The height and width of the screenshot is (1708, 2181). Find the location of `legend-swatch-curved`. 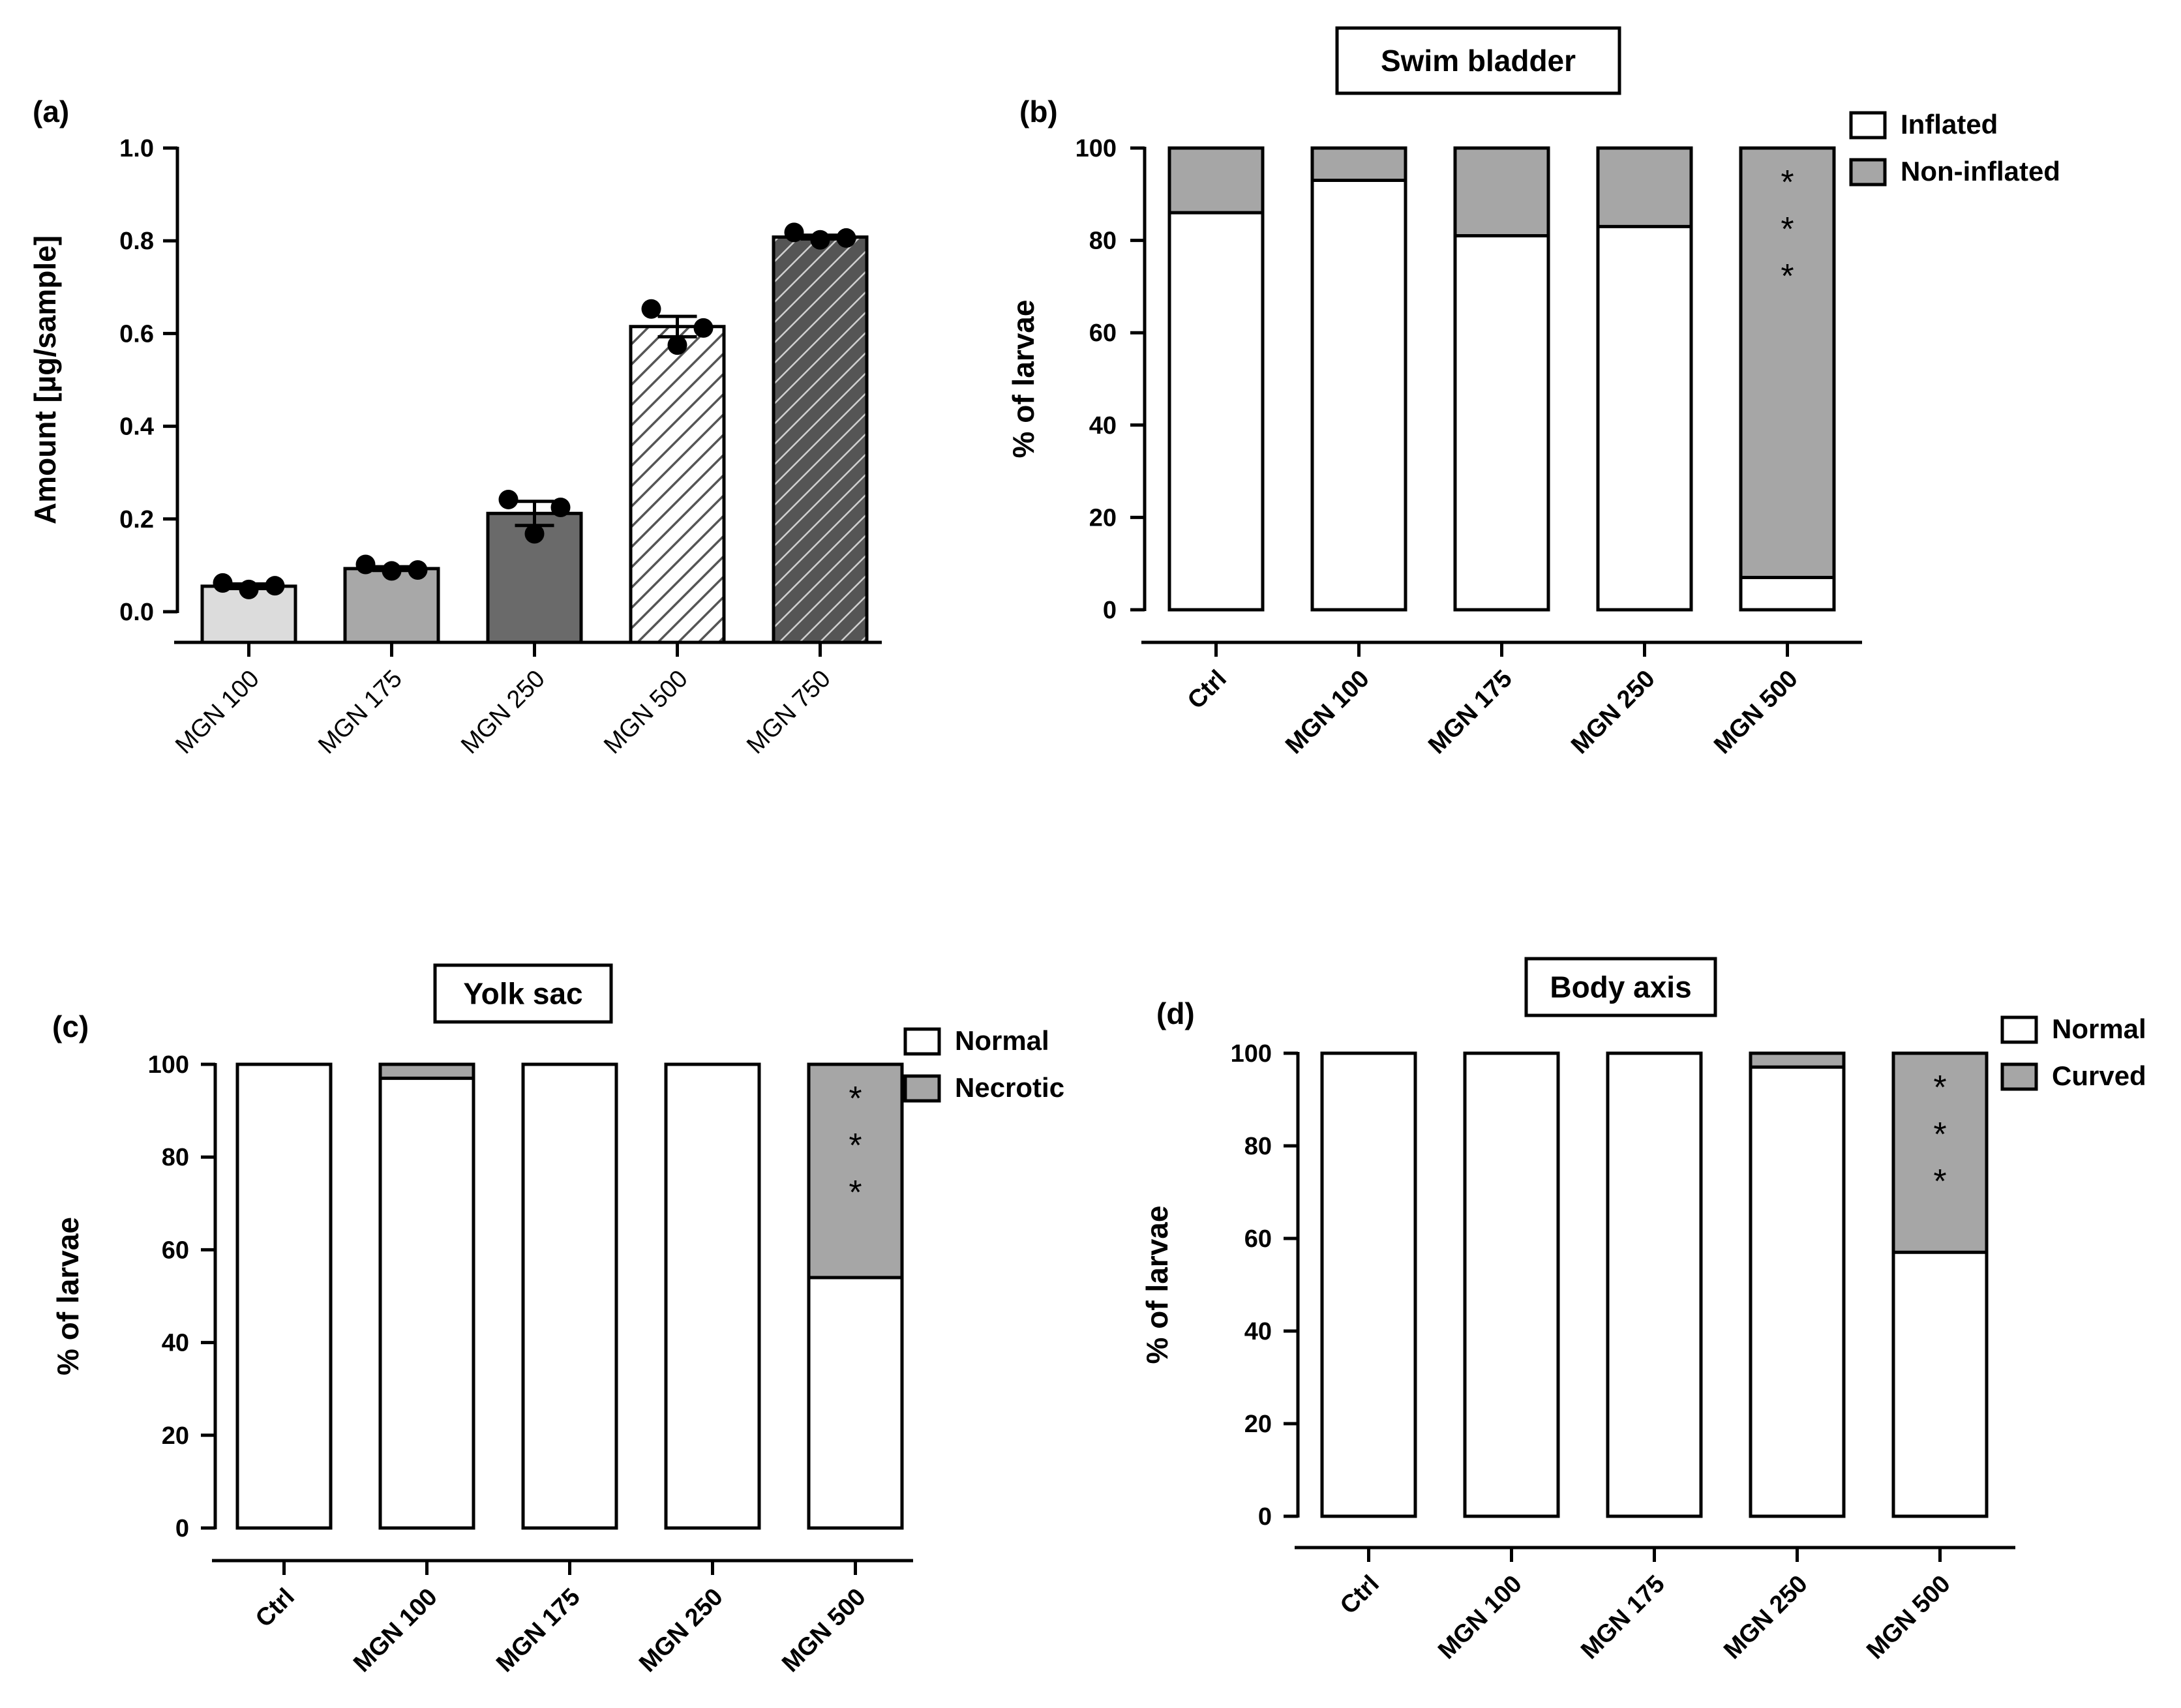

legend-swatch-curved is located at coordinates (2019, 1076).